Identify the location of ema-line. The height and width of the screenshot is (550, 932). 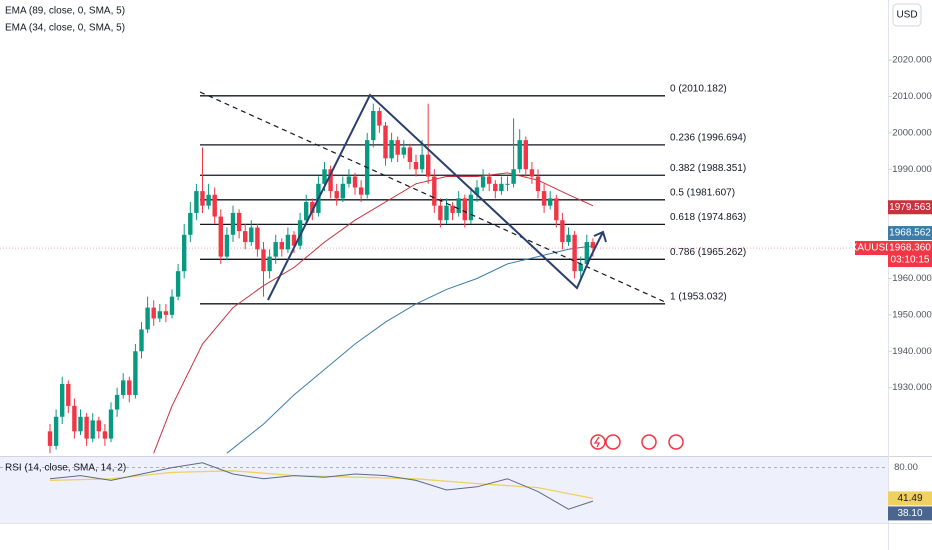
(409, 349).